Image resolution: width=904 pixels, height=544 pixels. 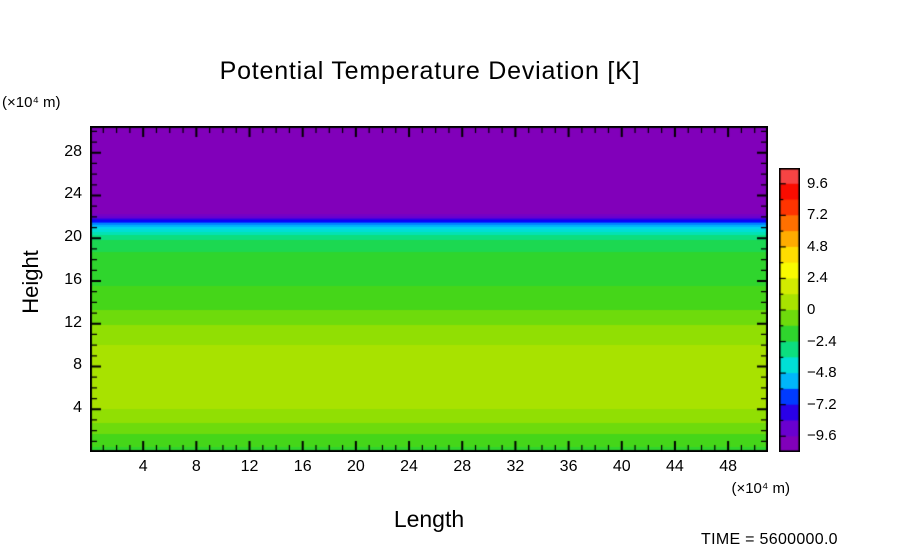 I want to click on x-tick-label: 48, so click(x=728, y=466).